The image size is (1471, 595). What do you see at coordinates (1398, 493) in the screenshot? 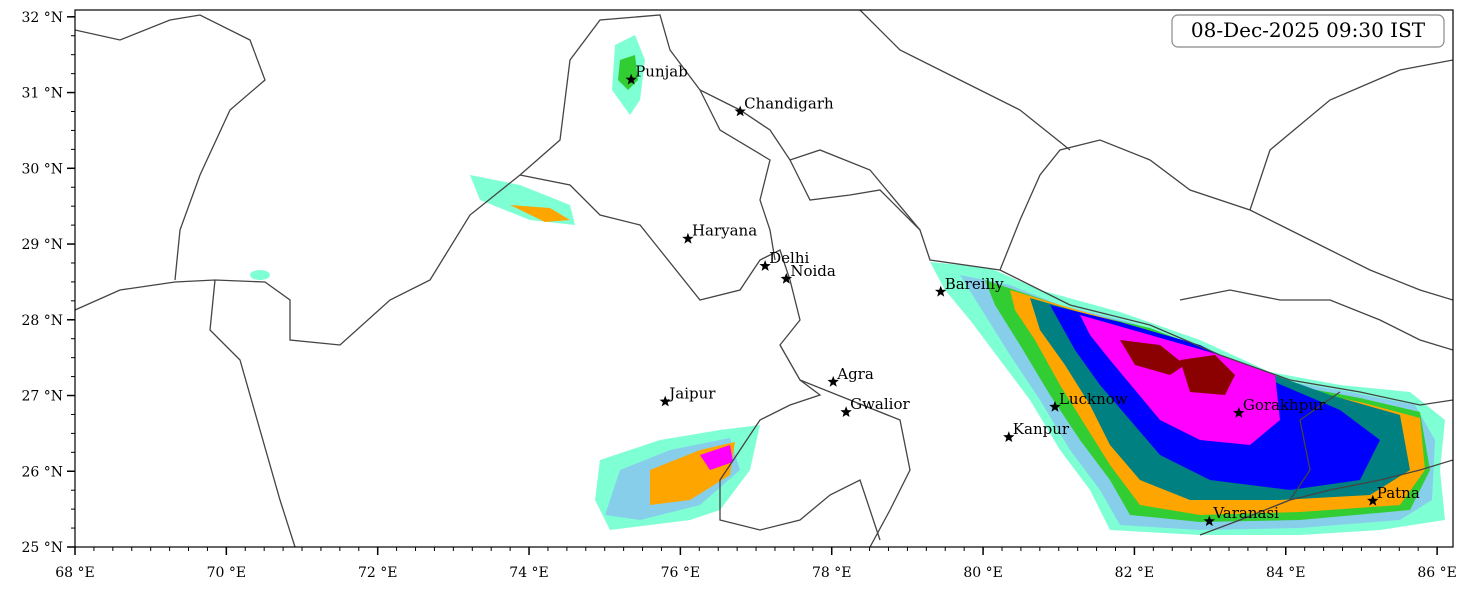
I see `city-label: Patna` at bounding box center [1398, 493].